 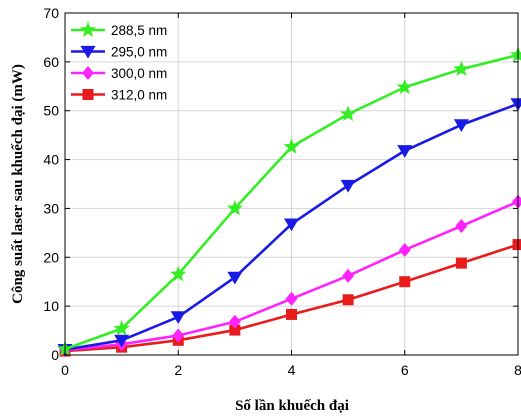 I want to click on legend-label: 295,0 nm, so click(x=139, y=52).